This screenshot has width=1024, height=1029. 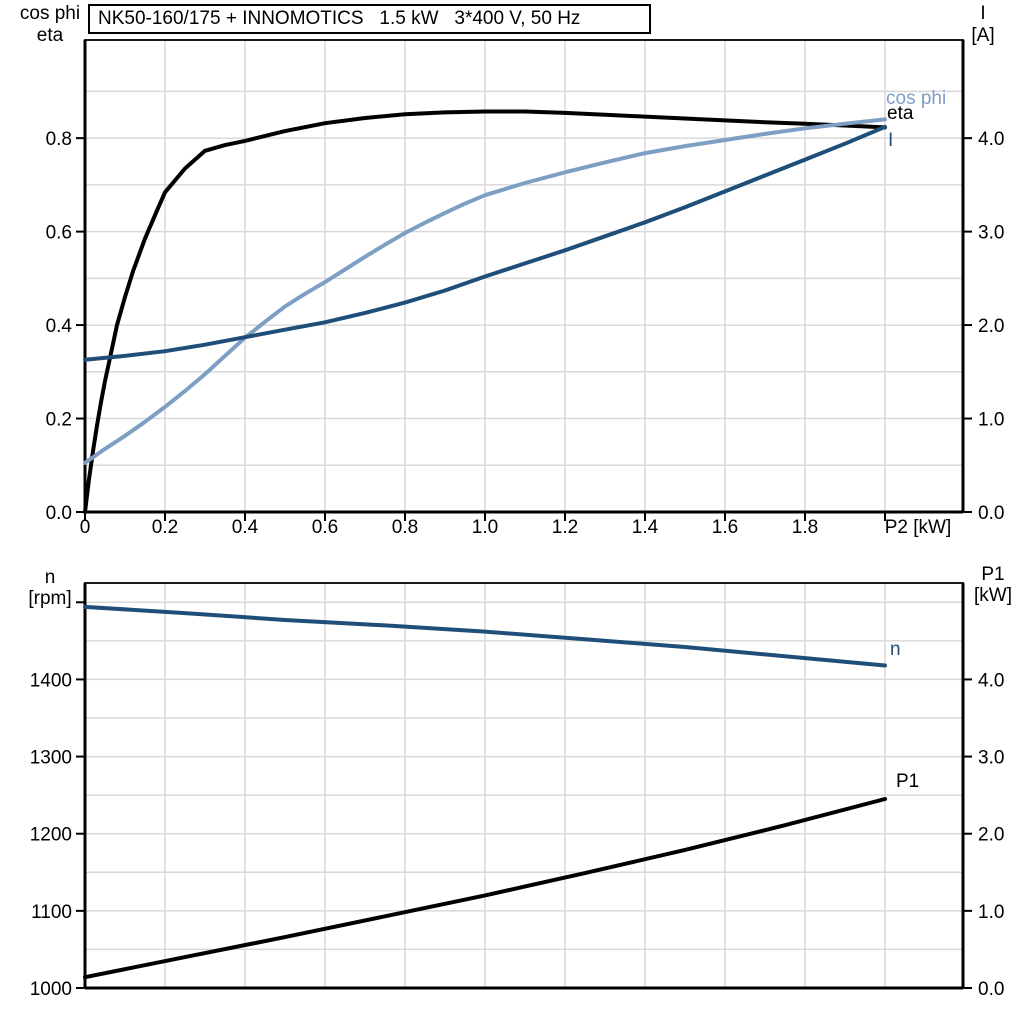 What do you see at coordinates (993, 574) in the screenshot?
I see `bottom-right-axis-header-p1: P1` at bounding box center [993, 574].